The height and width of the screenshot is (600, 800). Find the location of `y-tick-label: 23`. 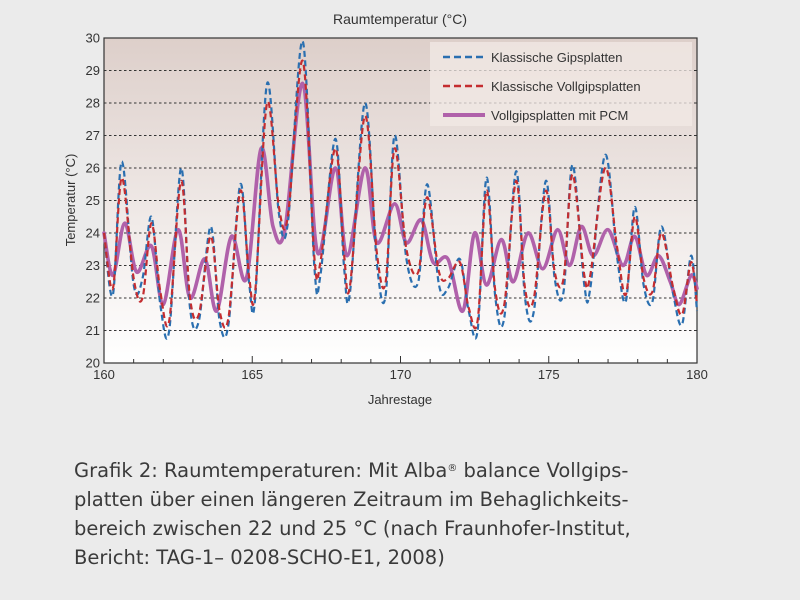

y-tick-label: 23 is located at coordinates (93, 265).